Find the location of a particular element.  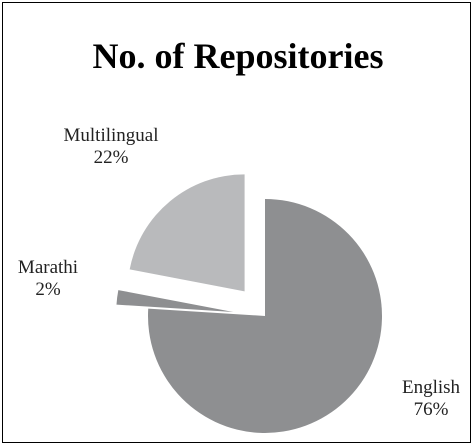

slice-label-english: English 76% is located at coordinates (431, 398).